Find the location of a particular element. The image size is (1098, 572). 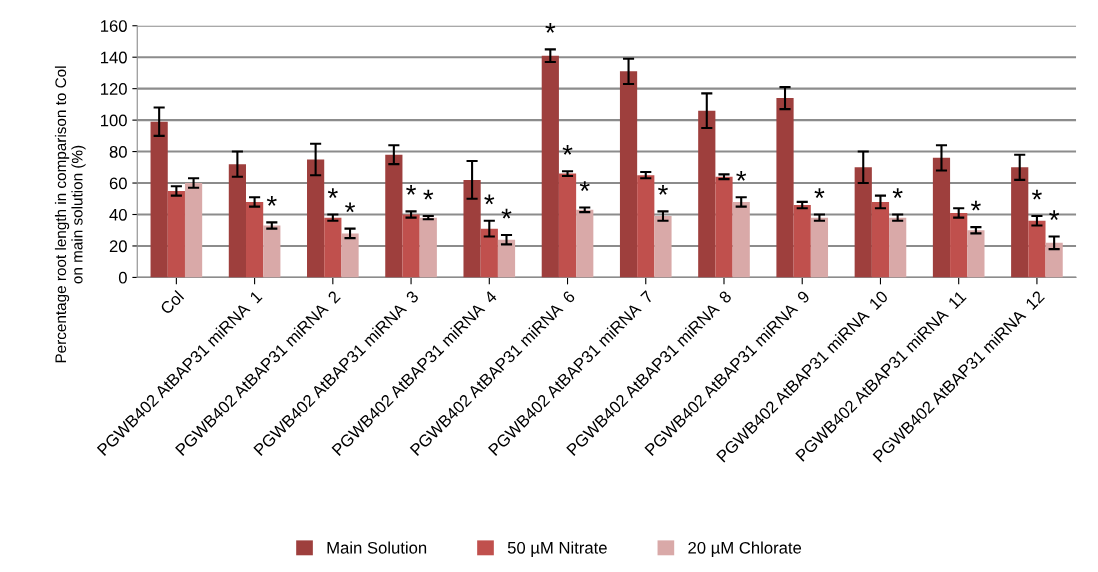

y-tick-label: 140 is located at coordinates (113, 57).